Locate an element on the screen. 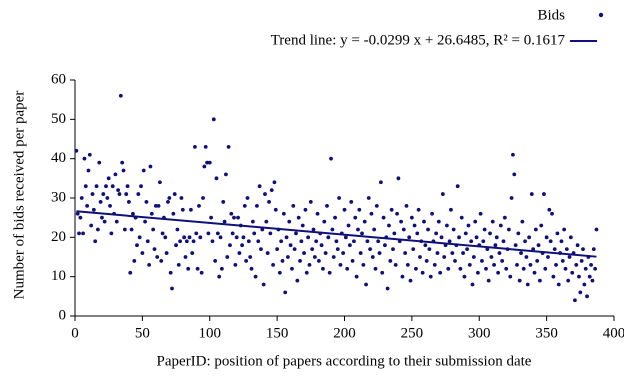 This screenshot has width=624, height=376. x-tick-label: 100 is located at coordinates (210, 333).